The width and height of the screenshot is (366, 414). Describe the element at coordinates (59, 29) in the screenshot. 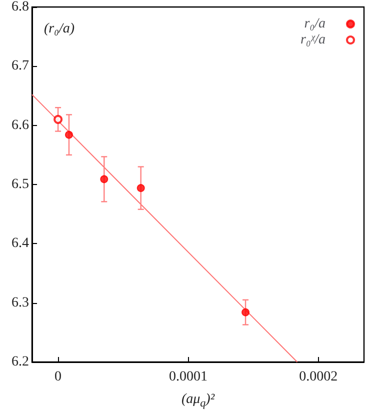

I see `annotation: (r₀/a)` at that location.